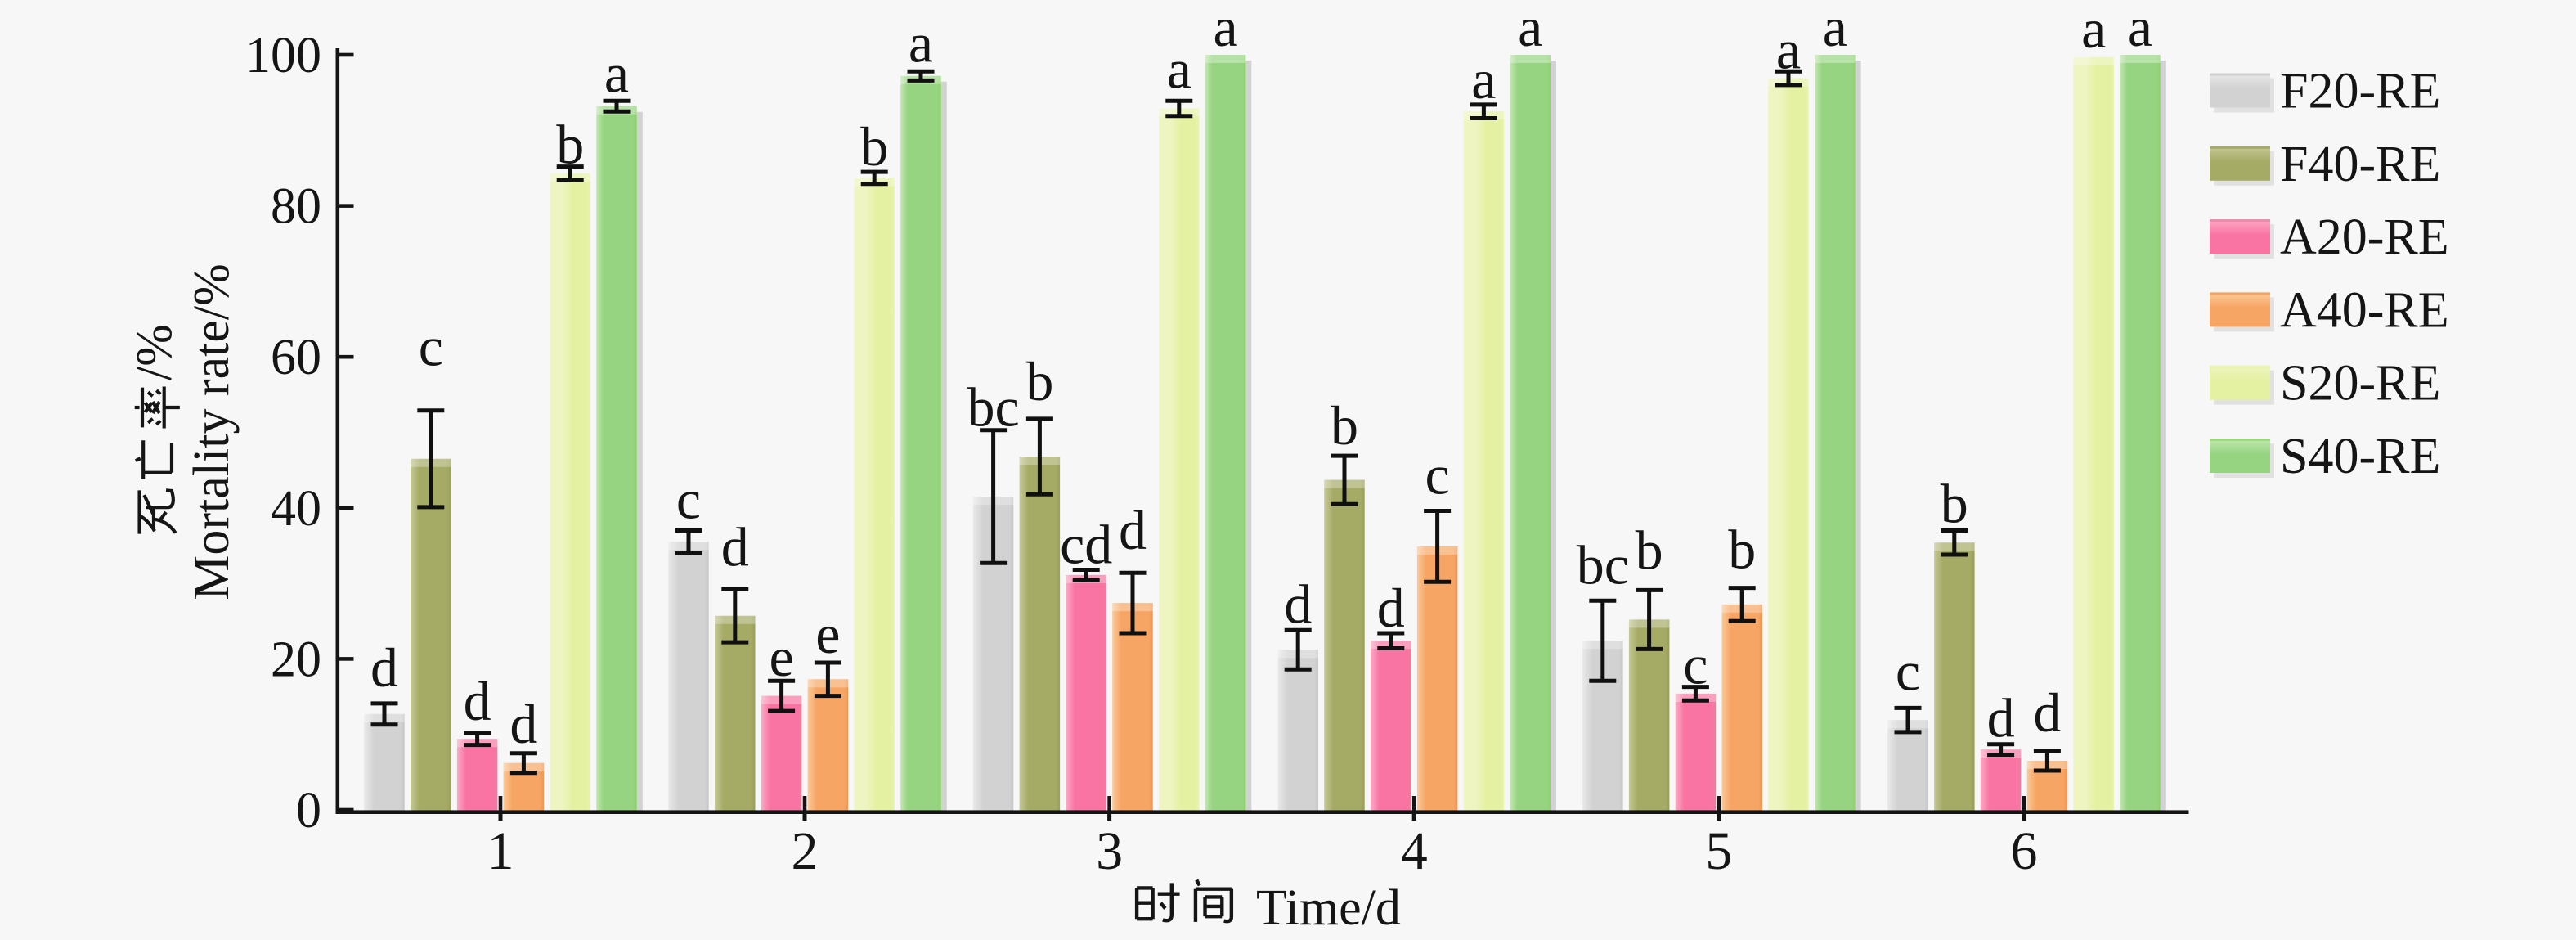  Describe the element at coordinates (805, 851) in the screenshot. I see `svg-text: 2` at that location.